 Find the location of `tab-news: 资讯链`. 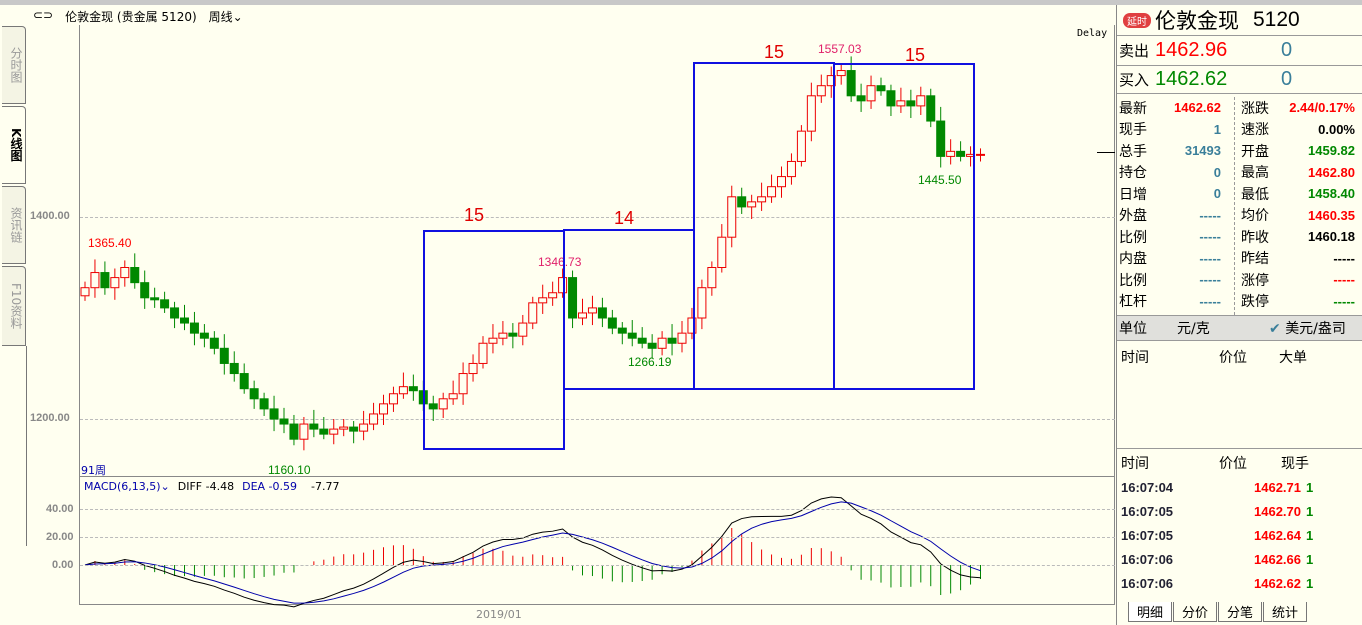

tab-news: 资讯链 is located at coordinates (14, 225).